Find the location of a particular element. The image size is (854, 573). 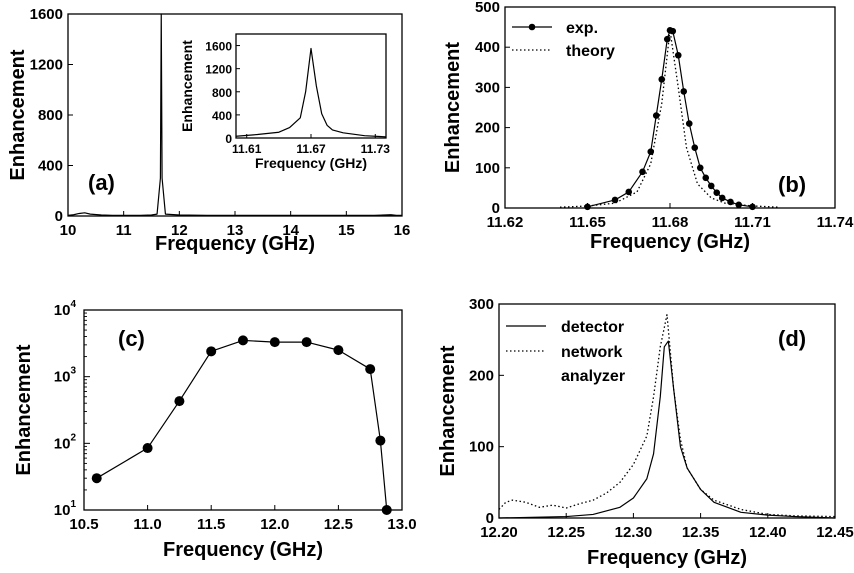

y-tick-label: 10² is located at coordinates (65, 442).